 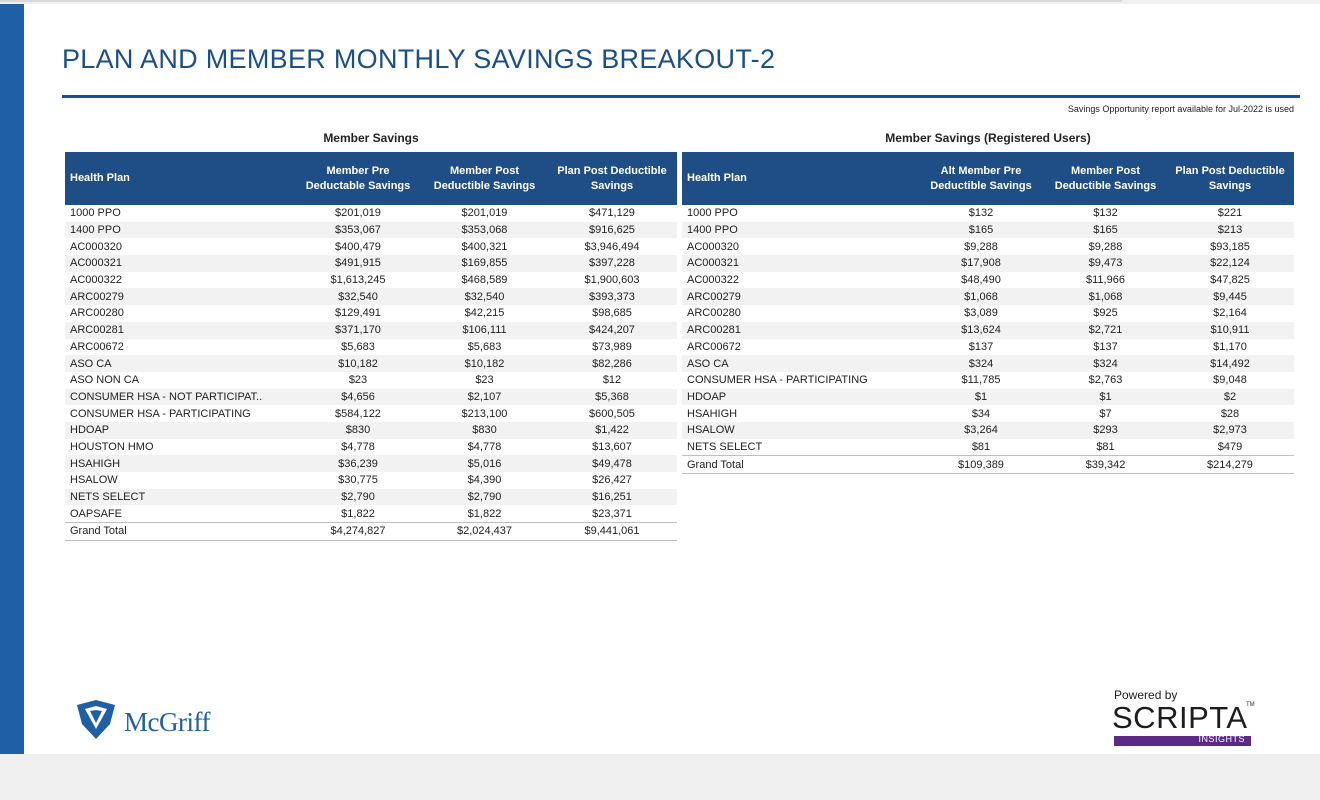 What do you see at coordinates (988, 363) in the screenshot?
I see `table-row: ASO CA $324 $324 $14,492` at bounding box center [988, 363].